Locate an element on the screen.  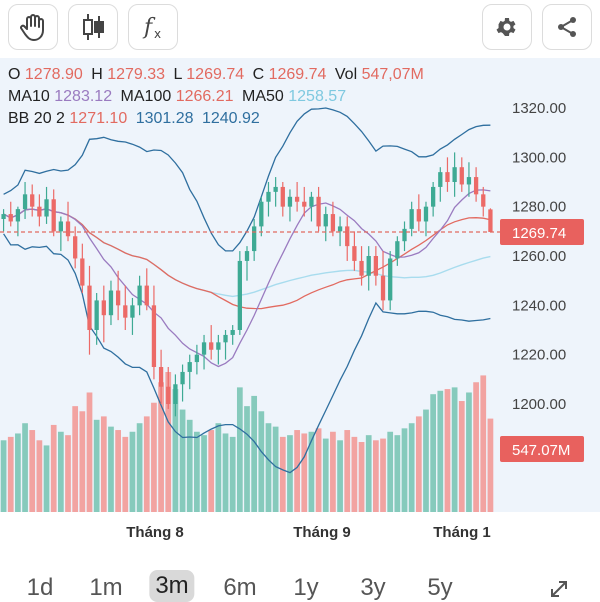
chart-toolbar: f x is located at coordinates (300, 28).